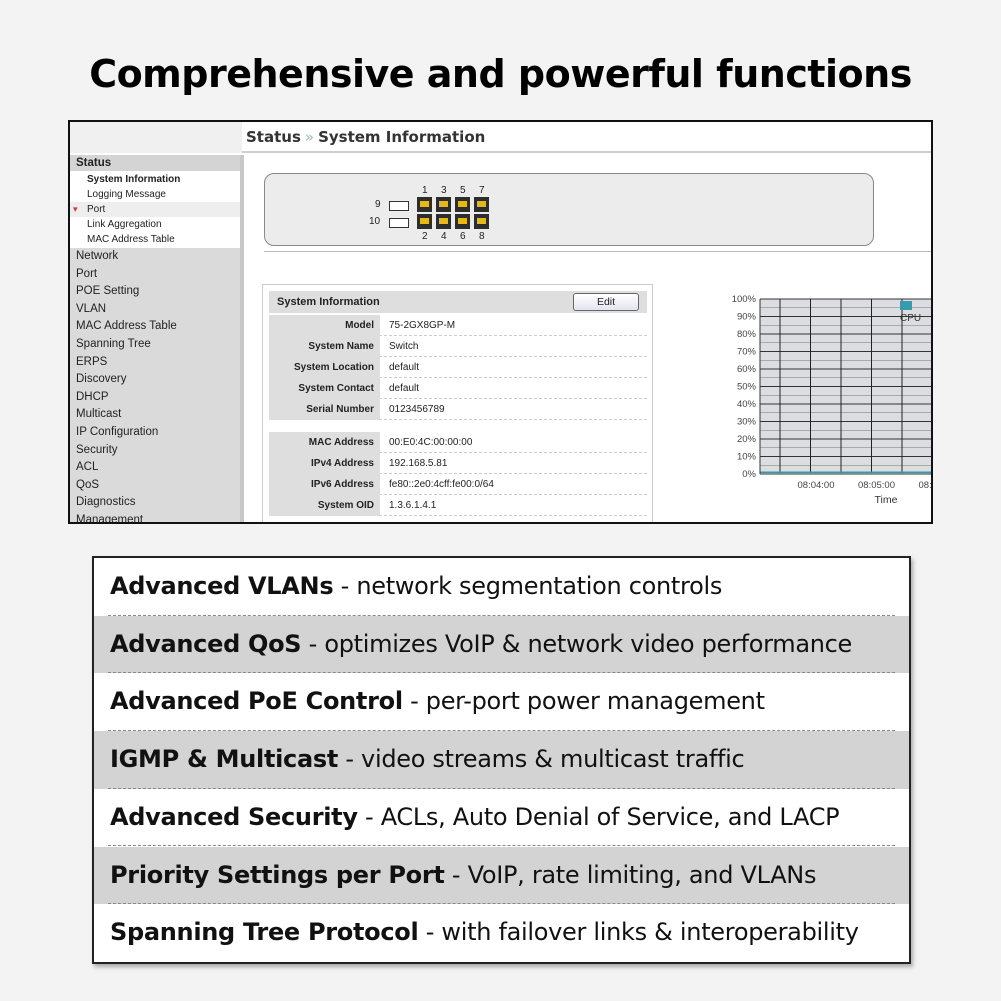 The height and width of the screenshot is (1001, 1001). Describe the element at coordinates (528, 586) in the screenshot. I see `feature-description: - network segmentation controls` at that location.